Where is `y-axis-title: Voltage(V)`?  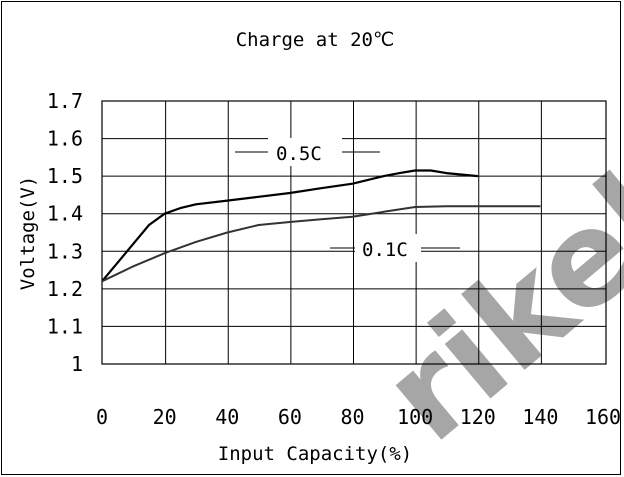
y-axis-title: Voltage(V) is located at coordinates (28, 233).